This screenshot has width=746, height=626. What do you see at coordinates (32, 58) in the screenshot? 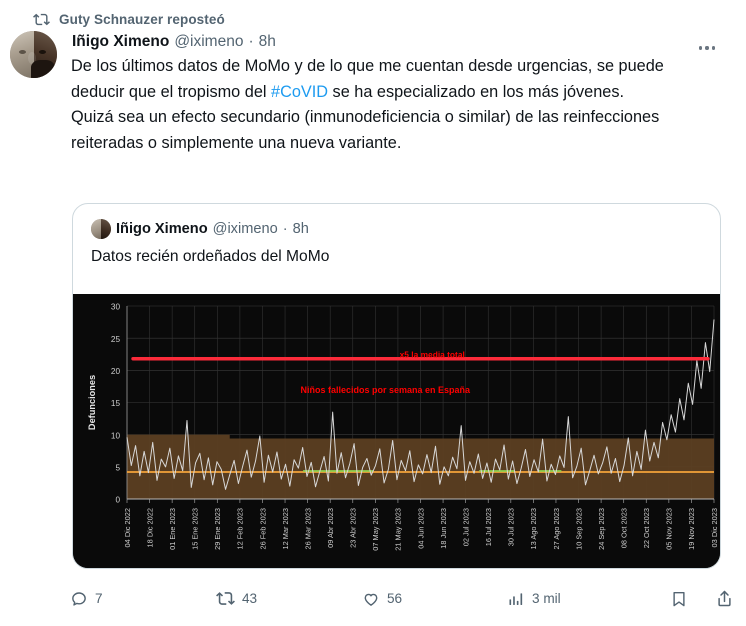
I see `avatar-nose` at bounding box center [32, 58].